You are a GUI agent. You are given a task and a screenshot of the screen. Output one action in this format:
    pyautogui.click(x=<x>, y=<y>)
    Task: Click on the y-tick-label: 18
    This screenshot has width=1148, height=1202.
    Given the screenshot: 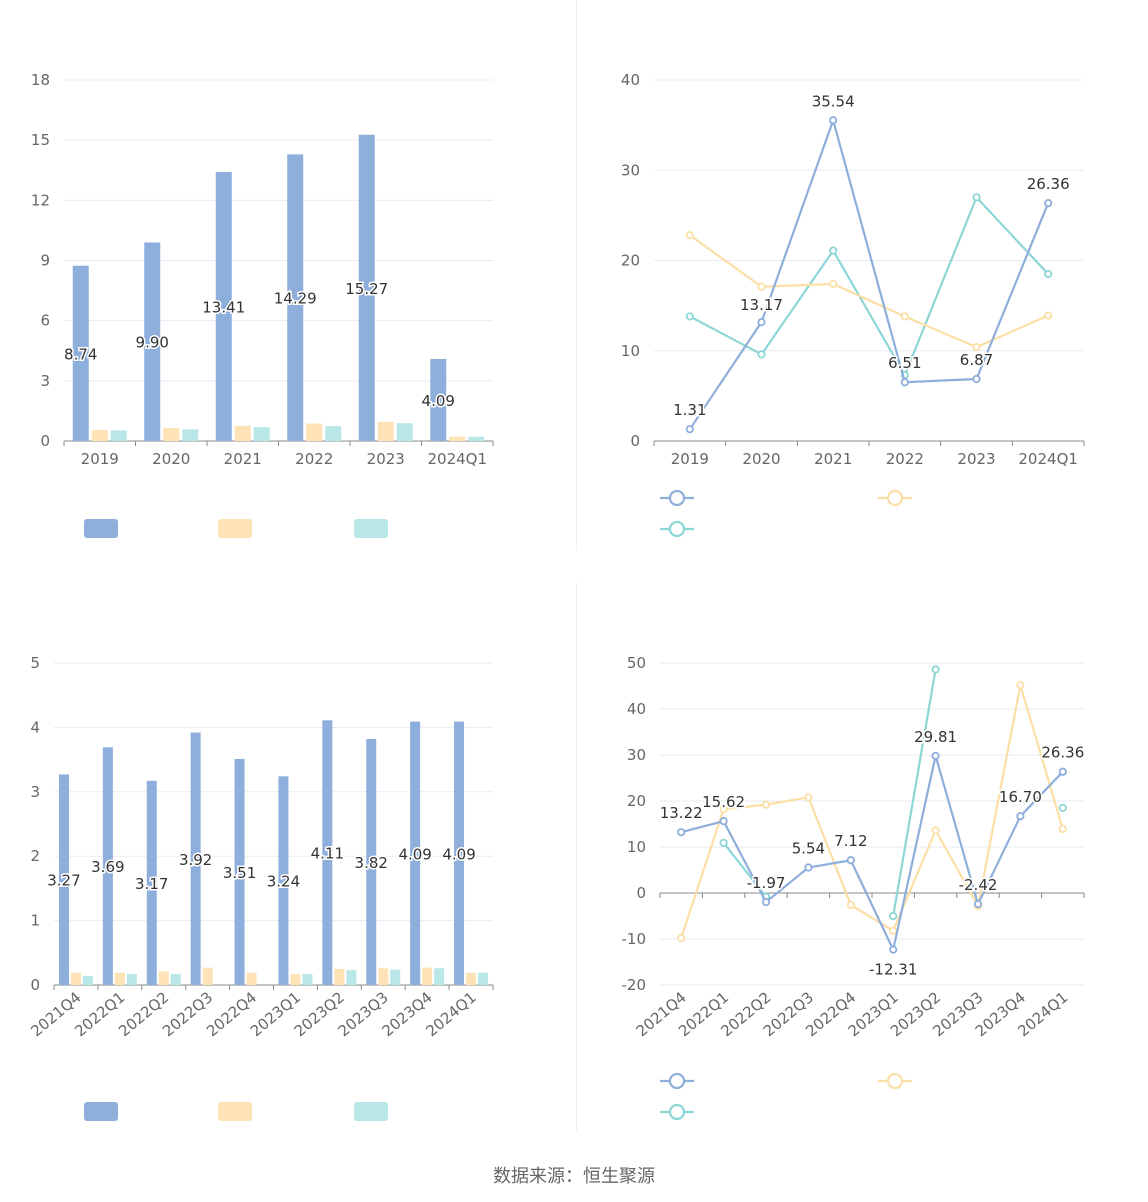 What is the action you would take?
    pyautogui.click(x=40, y=80)
    